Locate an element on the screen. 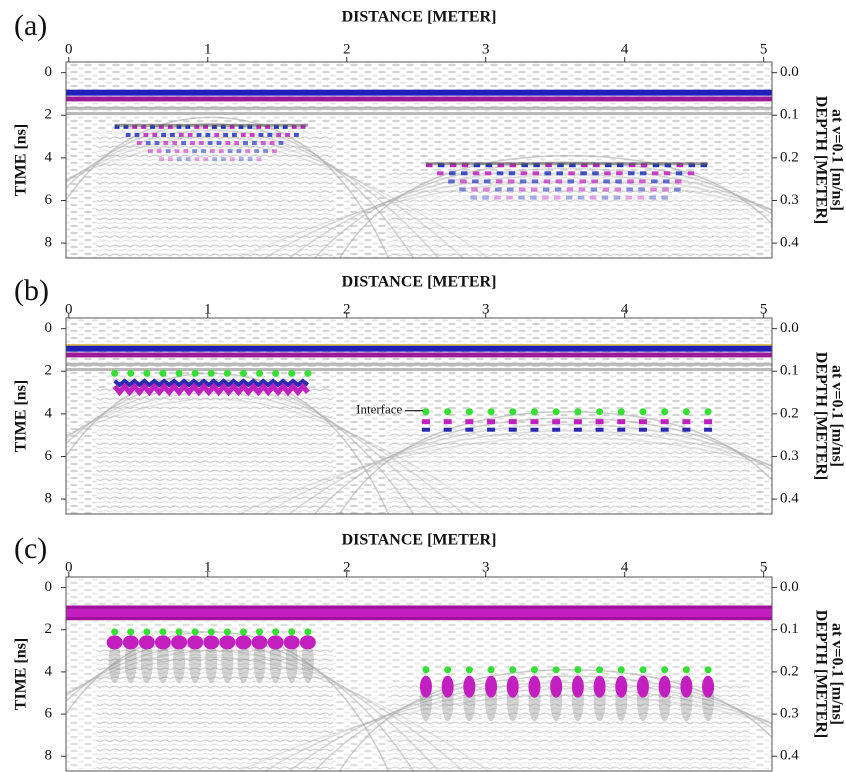 Image resolution: width=846 pixels, height=772 pixels. y-tick-label: 4 is located at coordinates (49, 413).